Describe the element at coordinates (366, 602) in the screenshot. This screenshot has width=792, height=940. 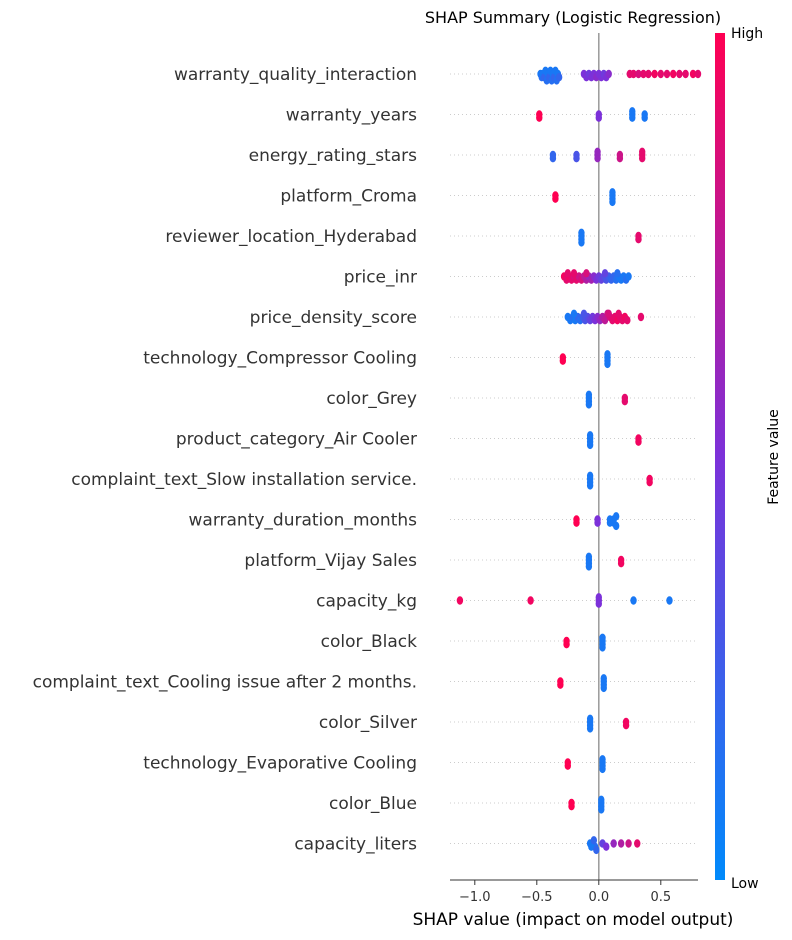
I see `feature-label: capacity_kg` at that location.